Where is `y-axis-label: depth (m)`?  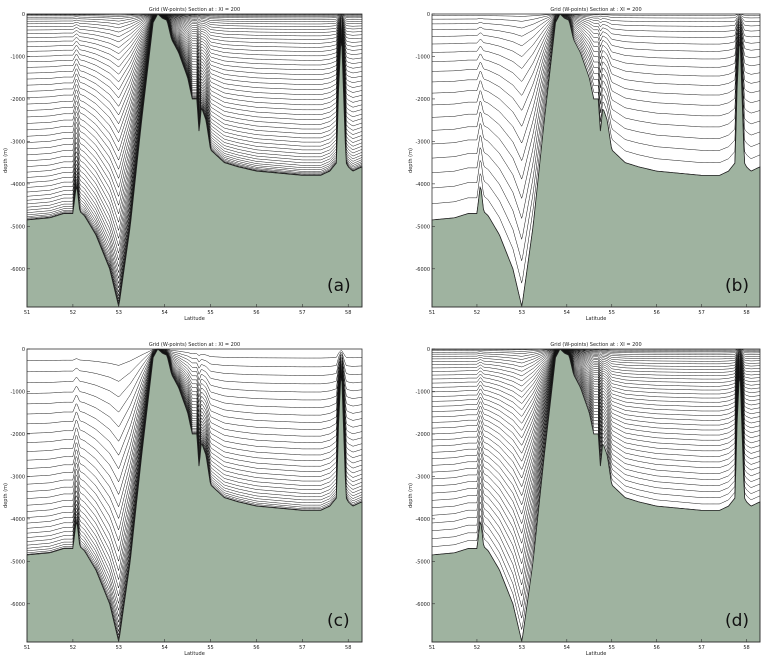 y-axis-label: depth (m) is located at coordinates (6, 160).